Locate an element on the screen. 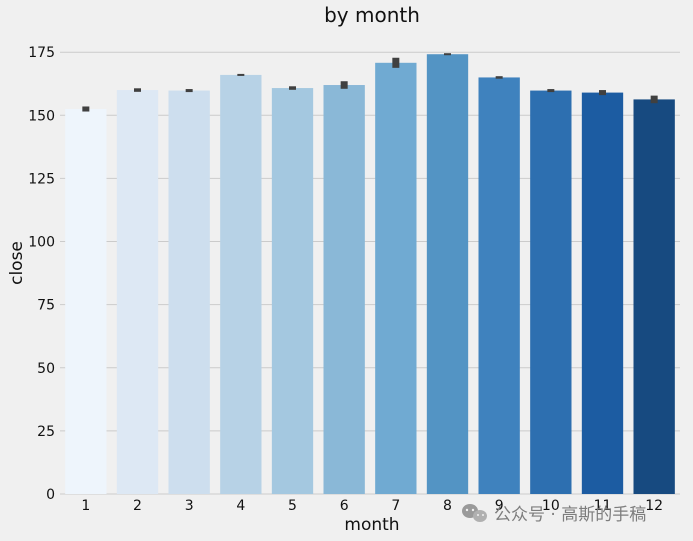 This screenshot has height=541, width=693. y-tick-label: 175 is located at coordinates (41, 53).